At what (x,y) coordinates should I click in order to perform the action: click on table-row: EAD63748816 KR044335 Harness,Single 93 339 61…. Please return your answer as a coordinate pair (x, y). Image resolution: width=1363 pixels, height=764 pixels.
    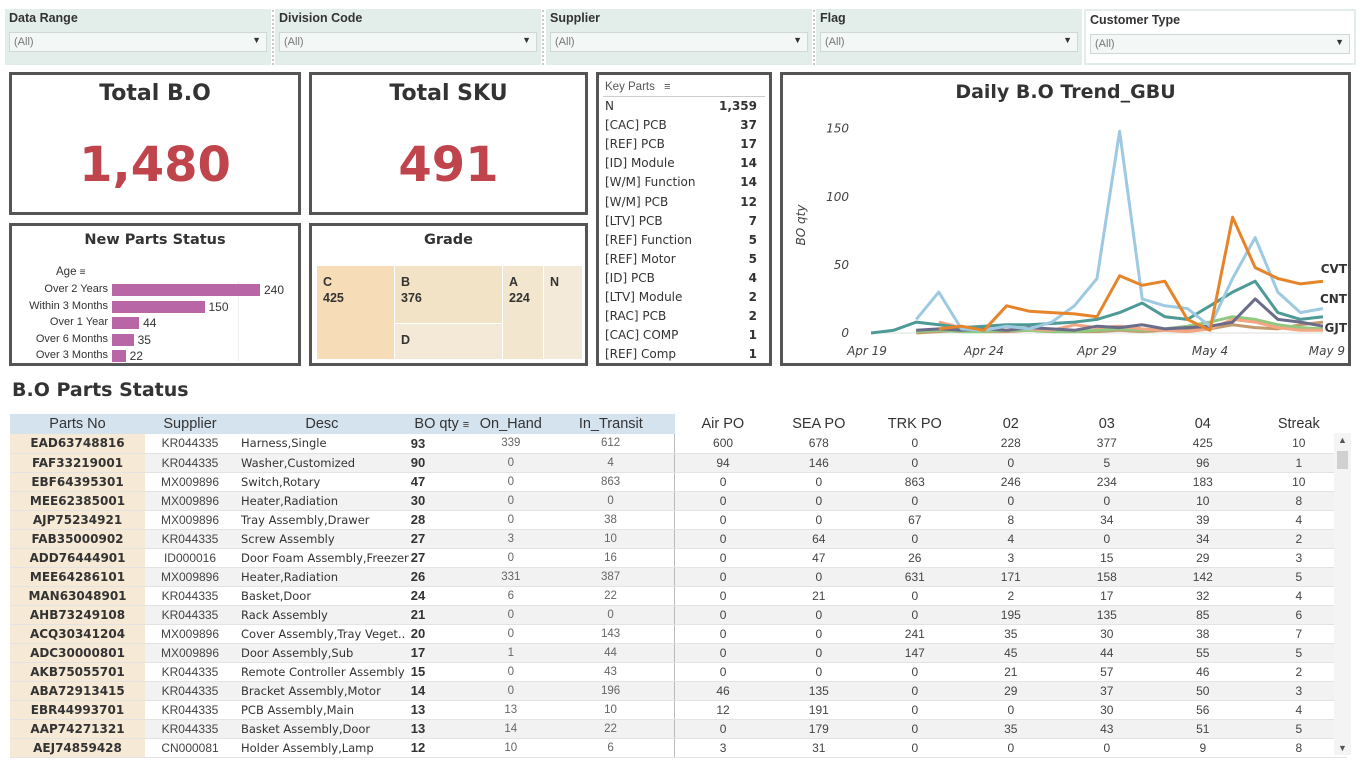
    Looking at the image, I should click on (678, 444).